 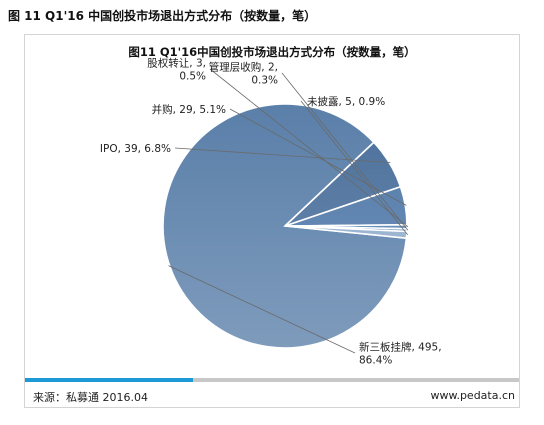 I want to click on leader-ma, so click(x=318, y=157).